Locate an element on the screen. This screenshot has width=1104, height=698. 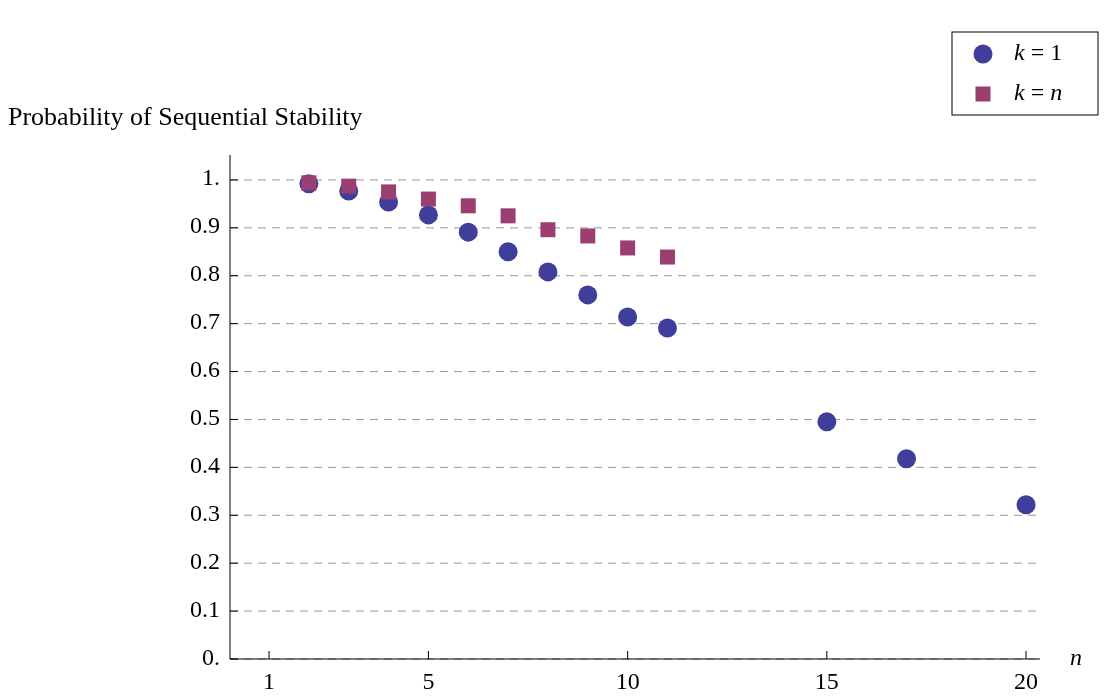
x-tick-label: 15 is located at coordinates (826, 681).